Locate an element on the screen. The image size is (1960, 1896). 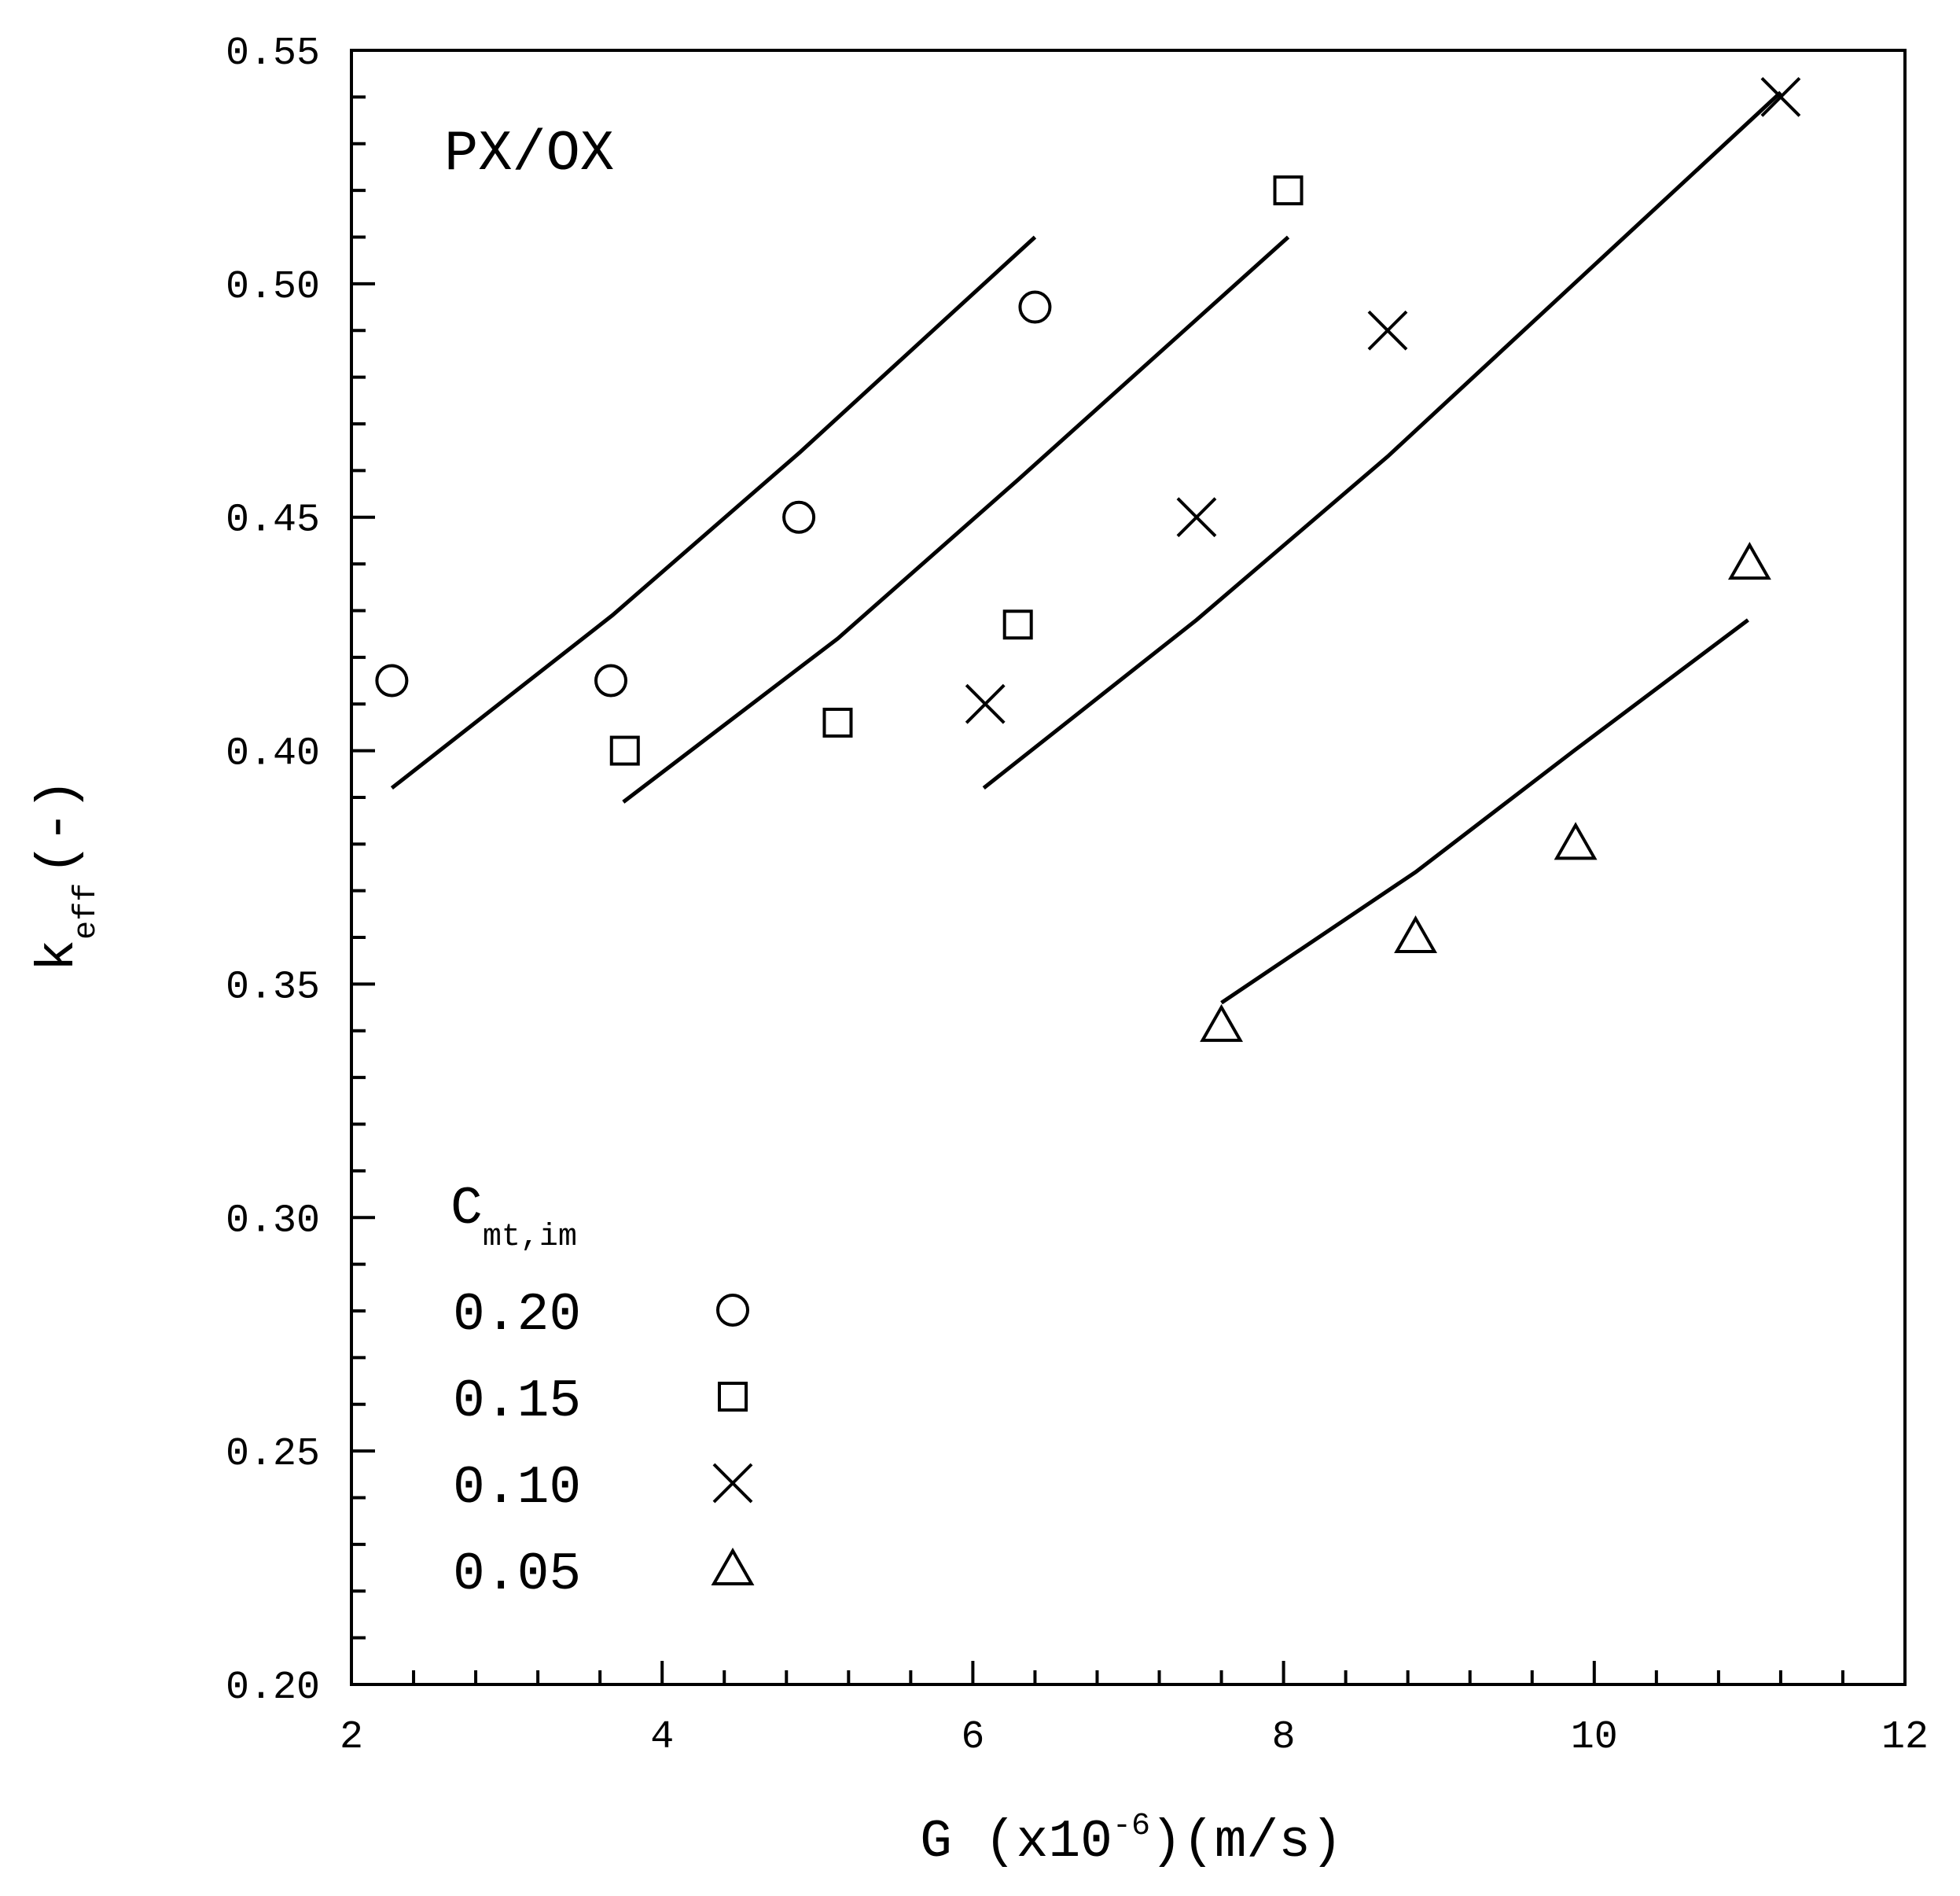
y-label-subscript: eff is located at coordinates (87, 911).